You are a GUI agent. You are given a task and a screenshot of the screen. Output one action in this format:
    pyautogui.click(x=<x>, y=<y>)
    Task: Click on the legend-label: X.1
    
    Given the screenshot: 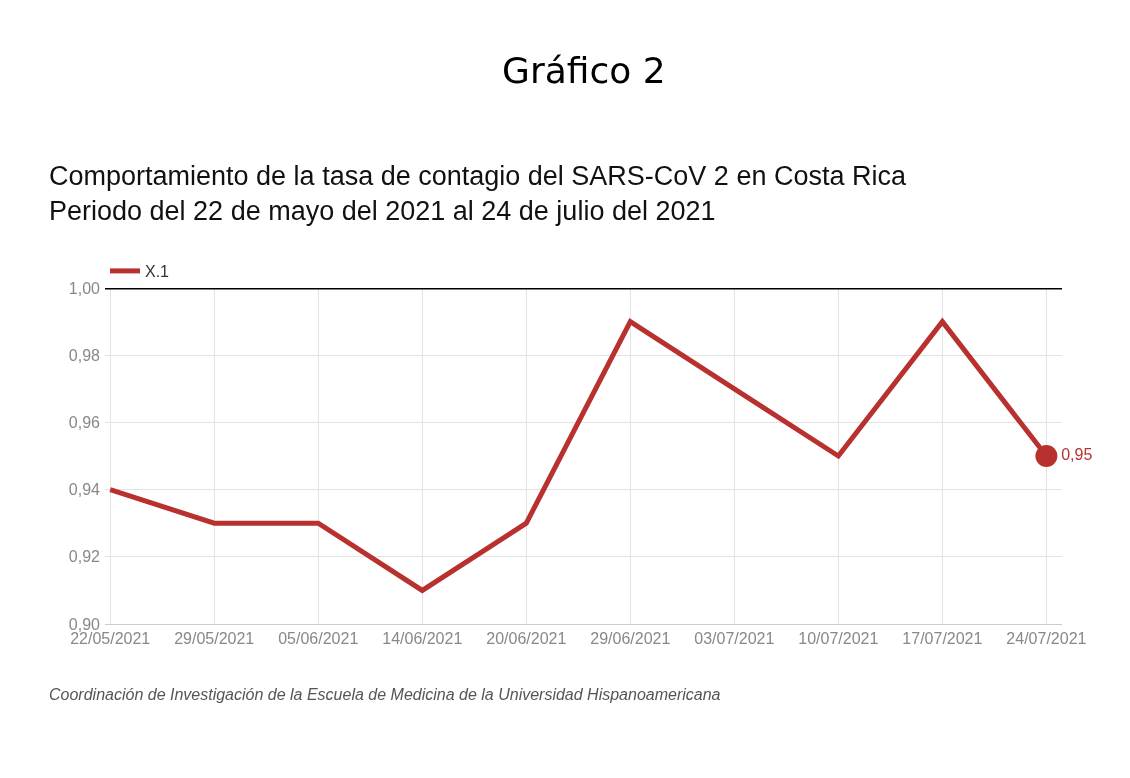 What is the action you would take?
    pyautogui.click(x=157, y=272)
    